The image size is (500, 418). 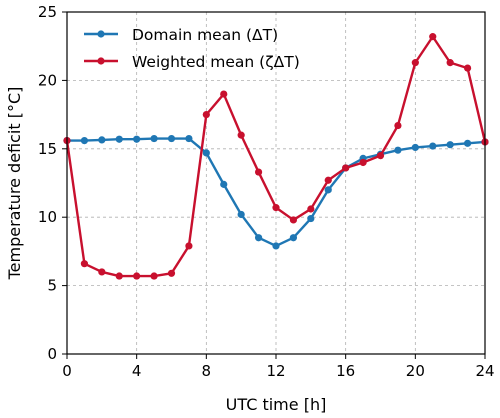 What do you see at coordinates (101, 61) in the screenshot?
I see `legend-marker-weighted-mean` at bounding box center [101, 61].